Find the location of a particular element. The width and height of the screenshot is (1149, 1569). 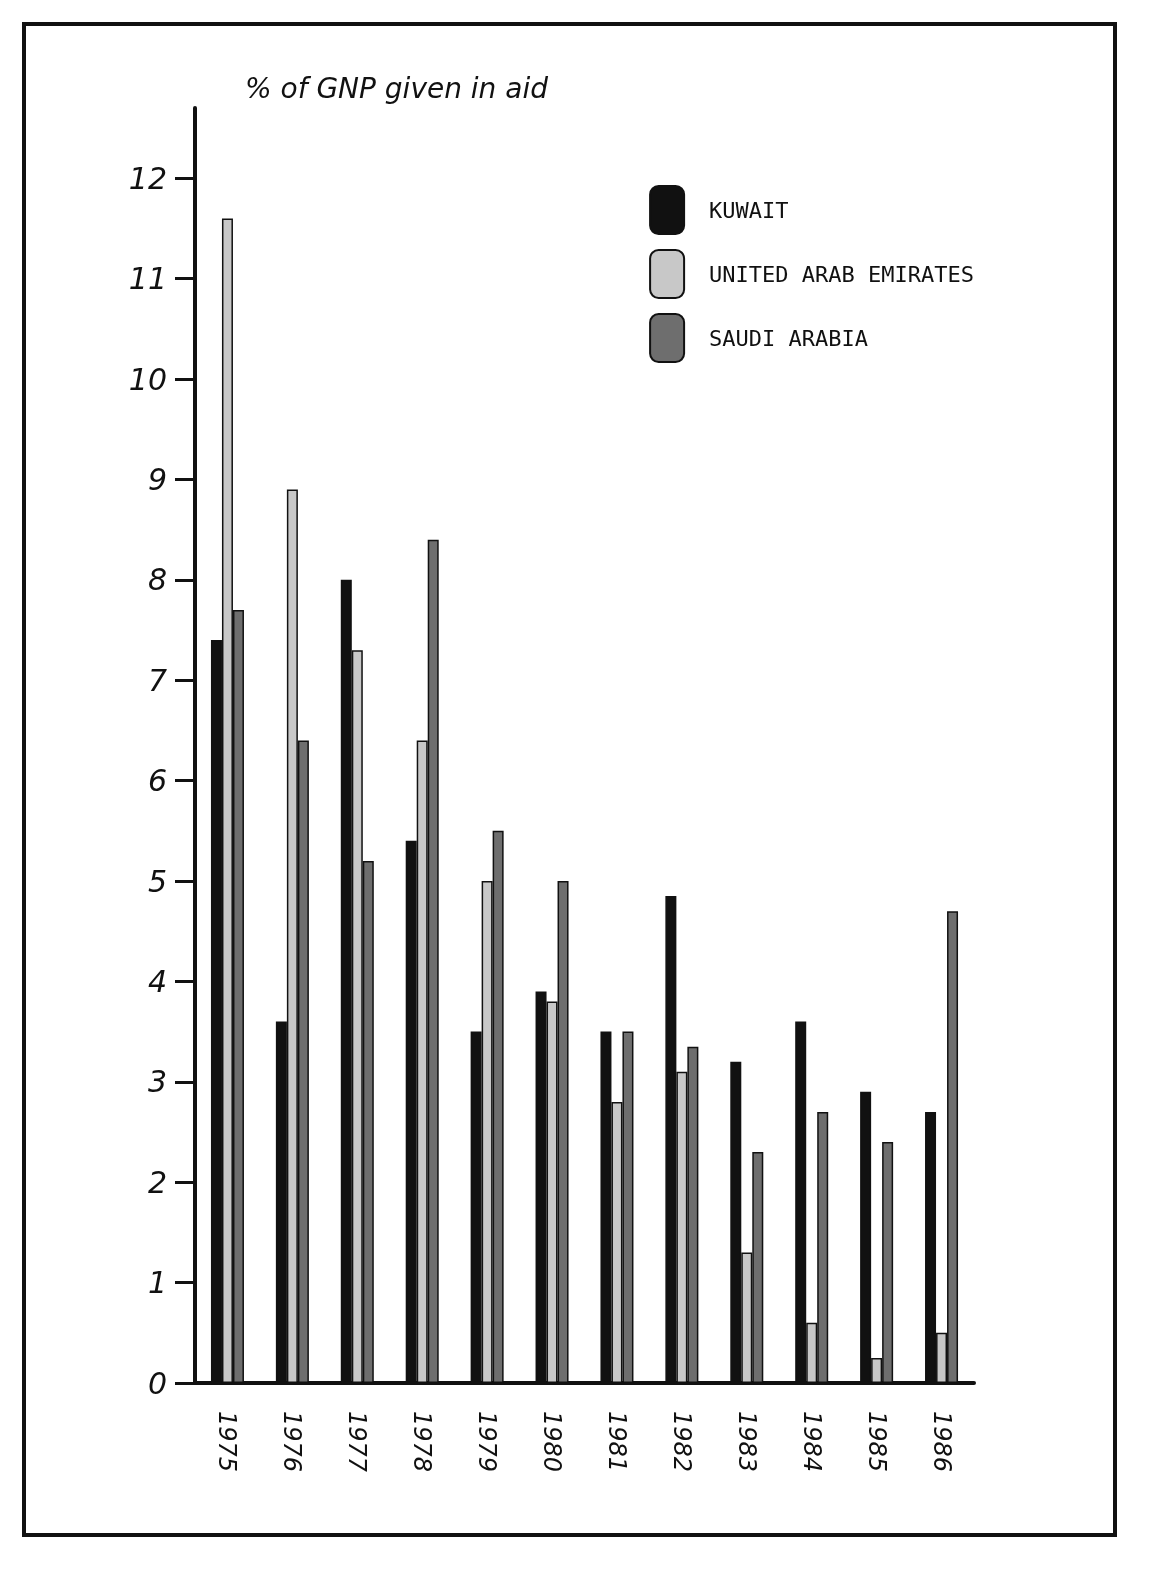

y-tick-label: 7 is located at coordinates (157, 680).